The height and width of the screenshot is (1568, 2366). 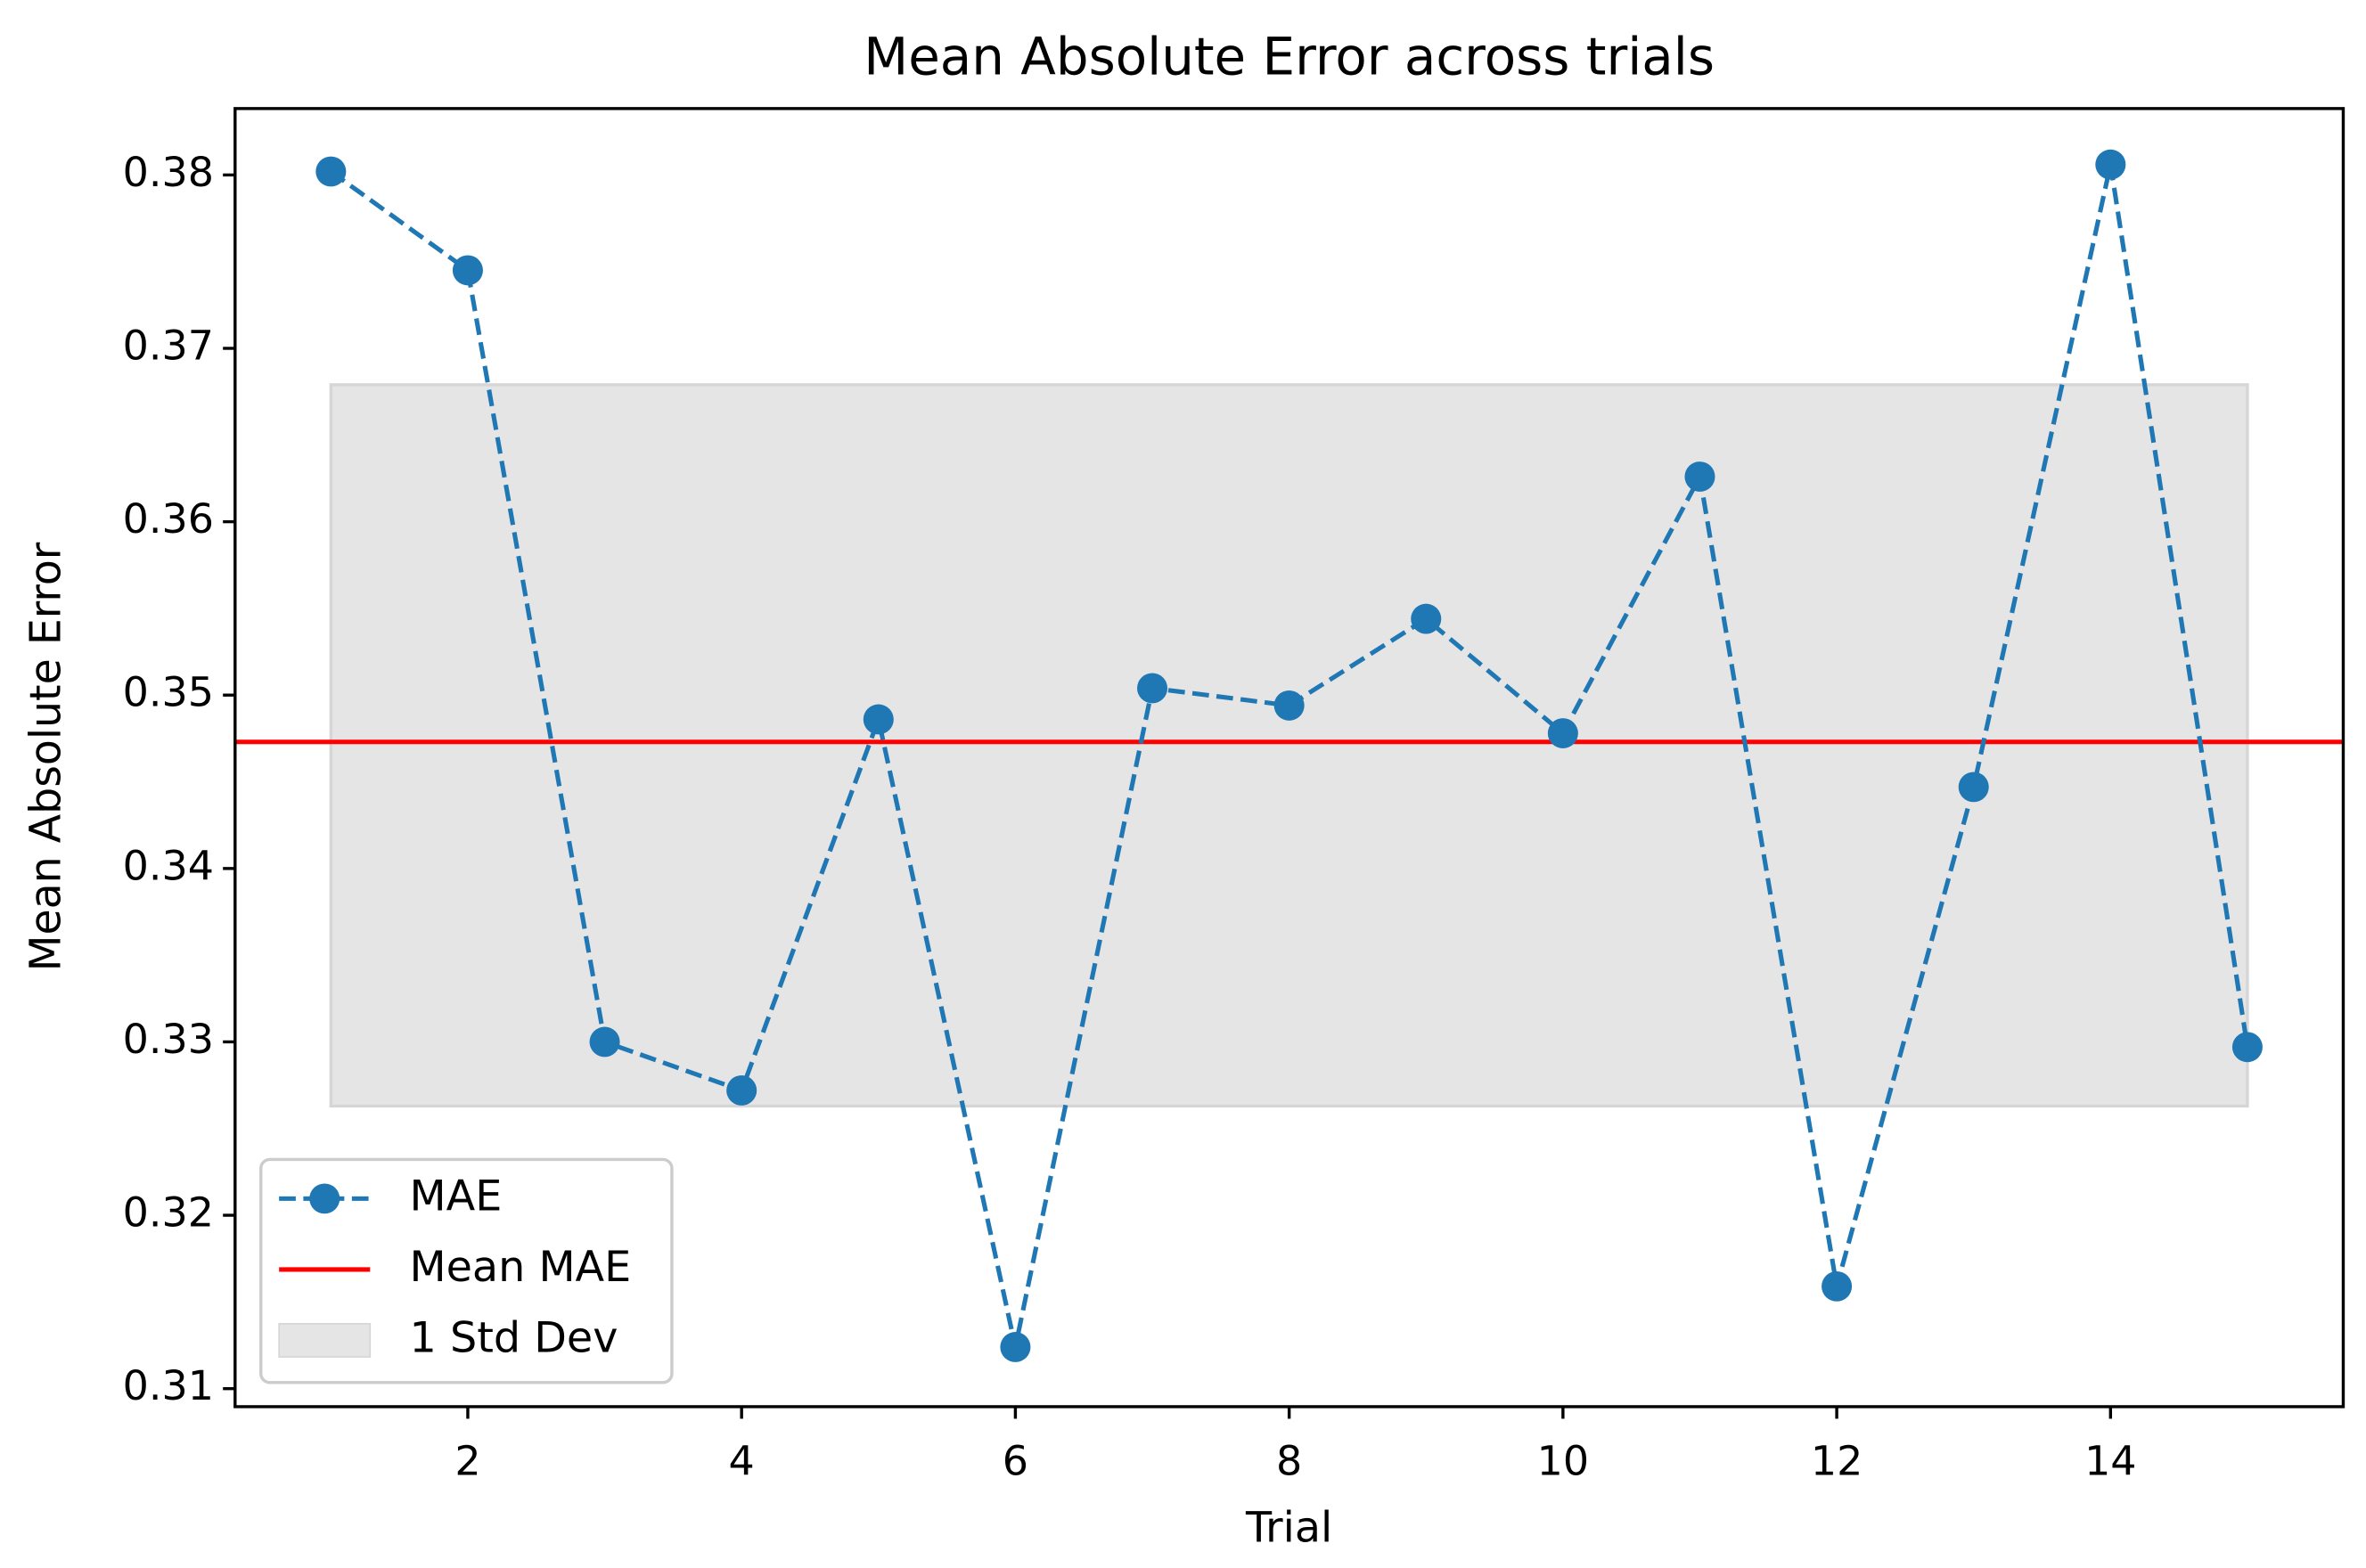 I want to click on x-tick-label: 8, so click(x=1289, y=1461).